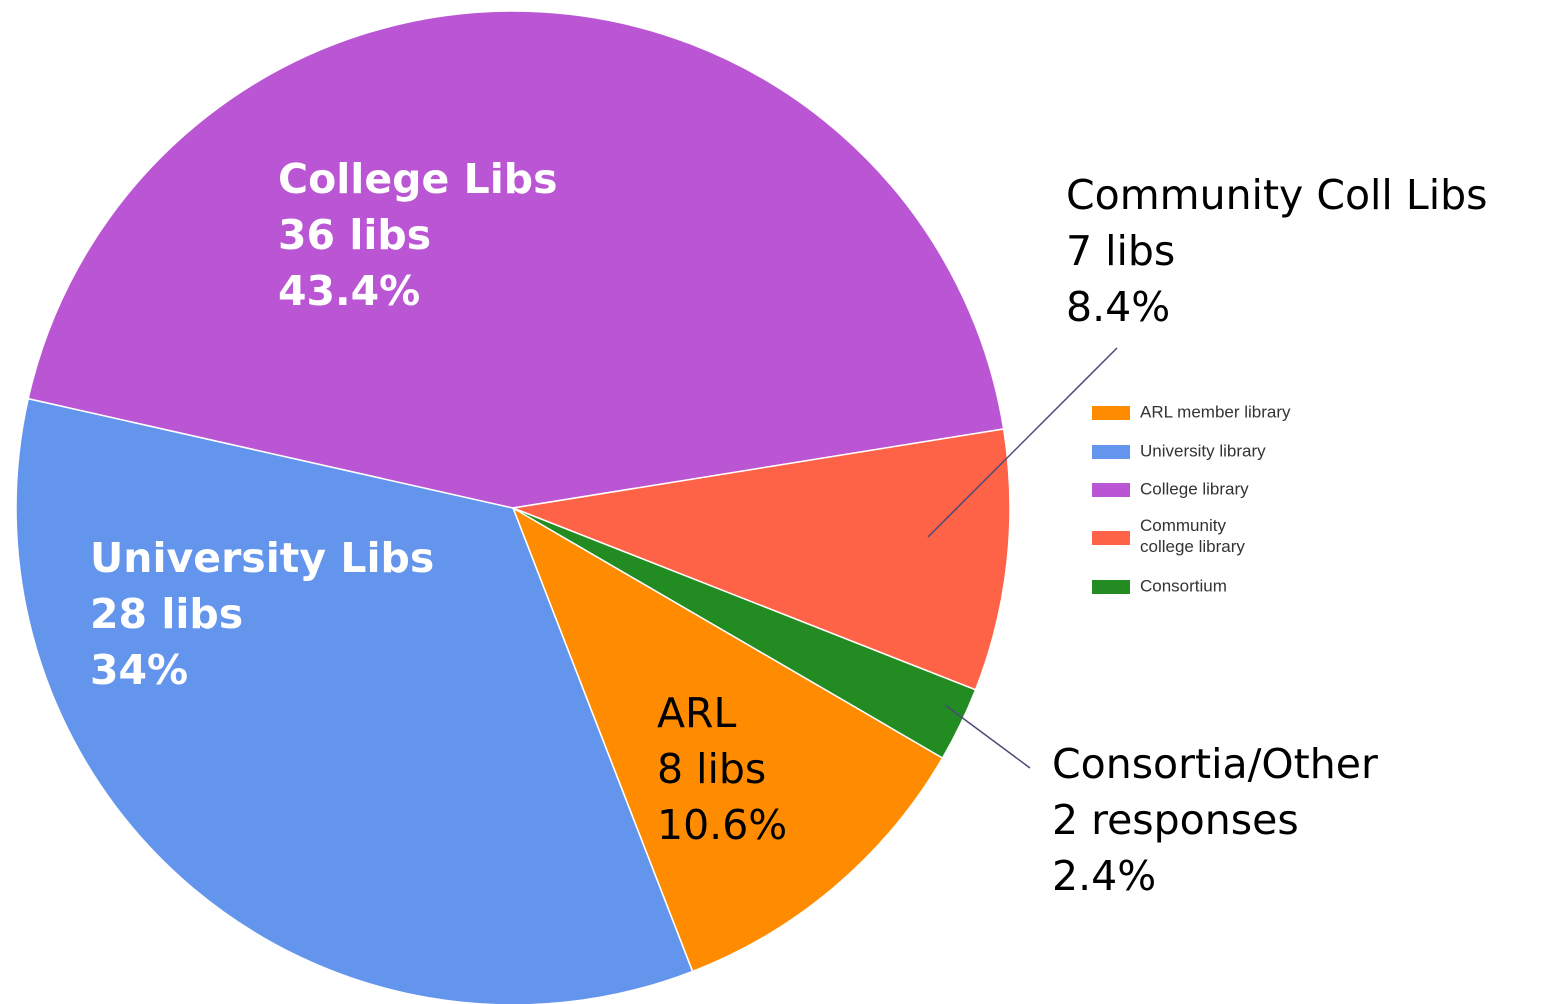 Image resolution: width=1552 pixels, height=1004 pixels. I want to click on data-label: 2 responses, so click(1175, 820).